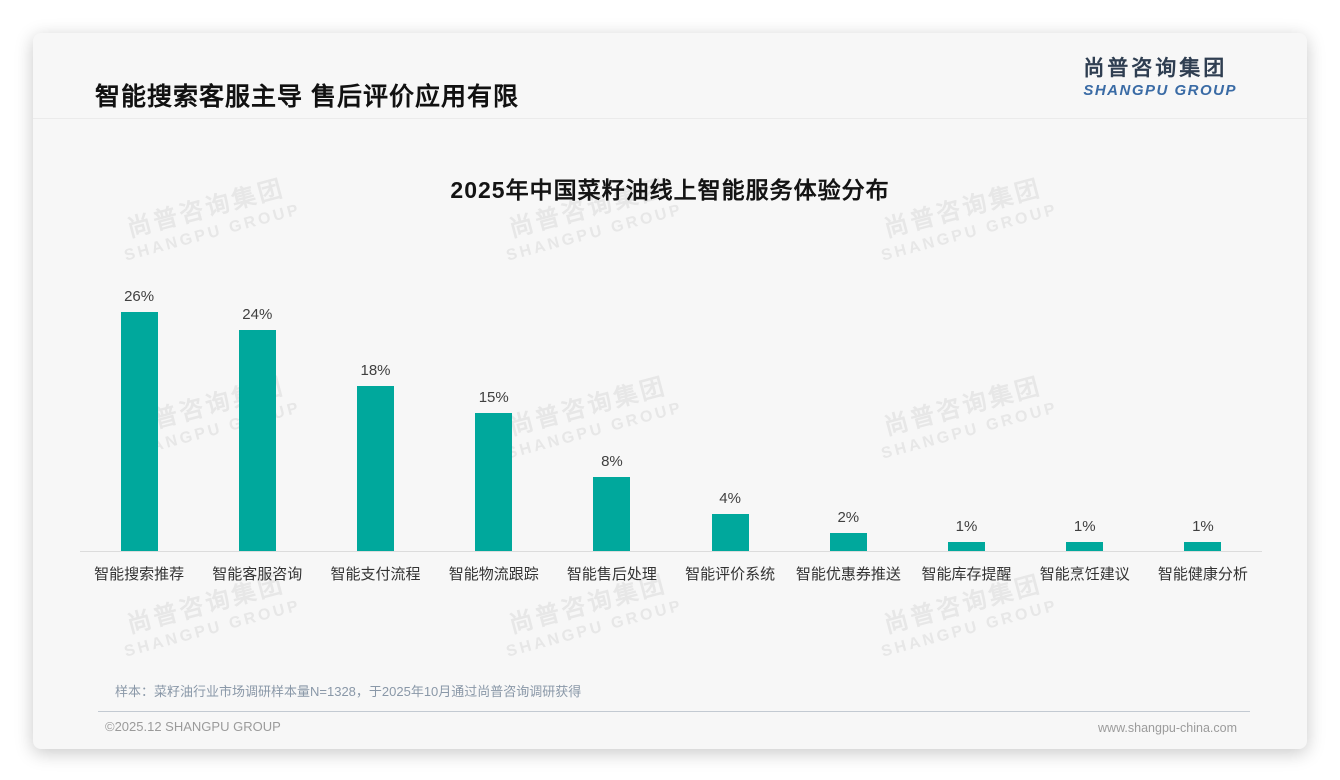  I want to click on bar-value-label: 4%, so click(730, 498).